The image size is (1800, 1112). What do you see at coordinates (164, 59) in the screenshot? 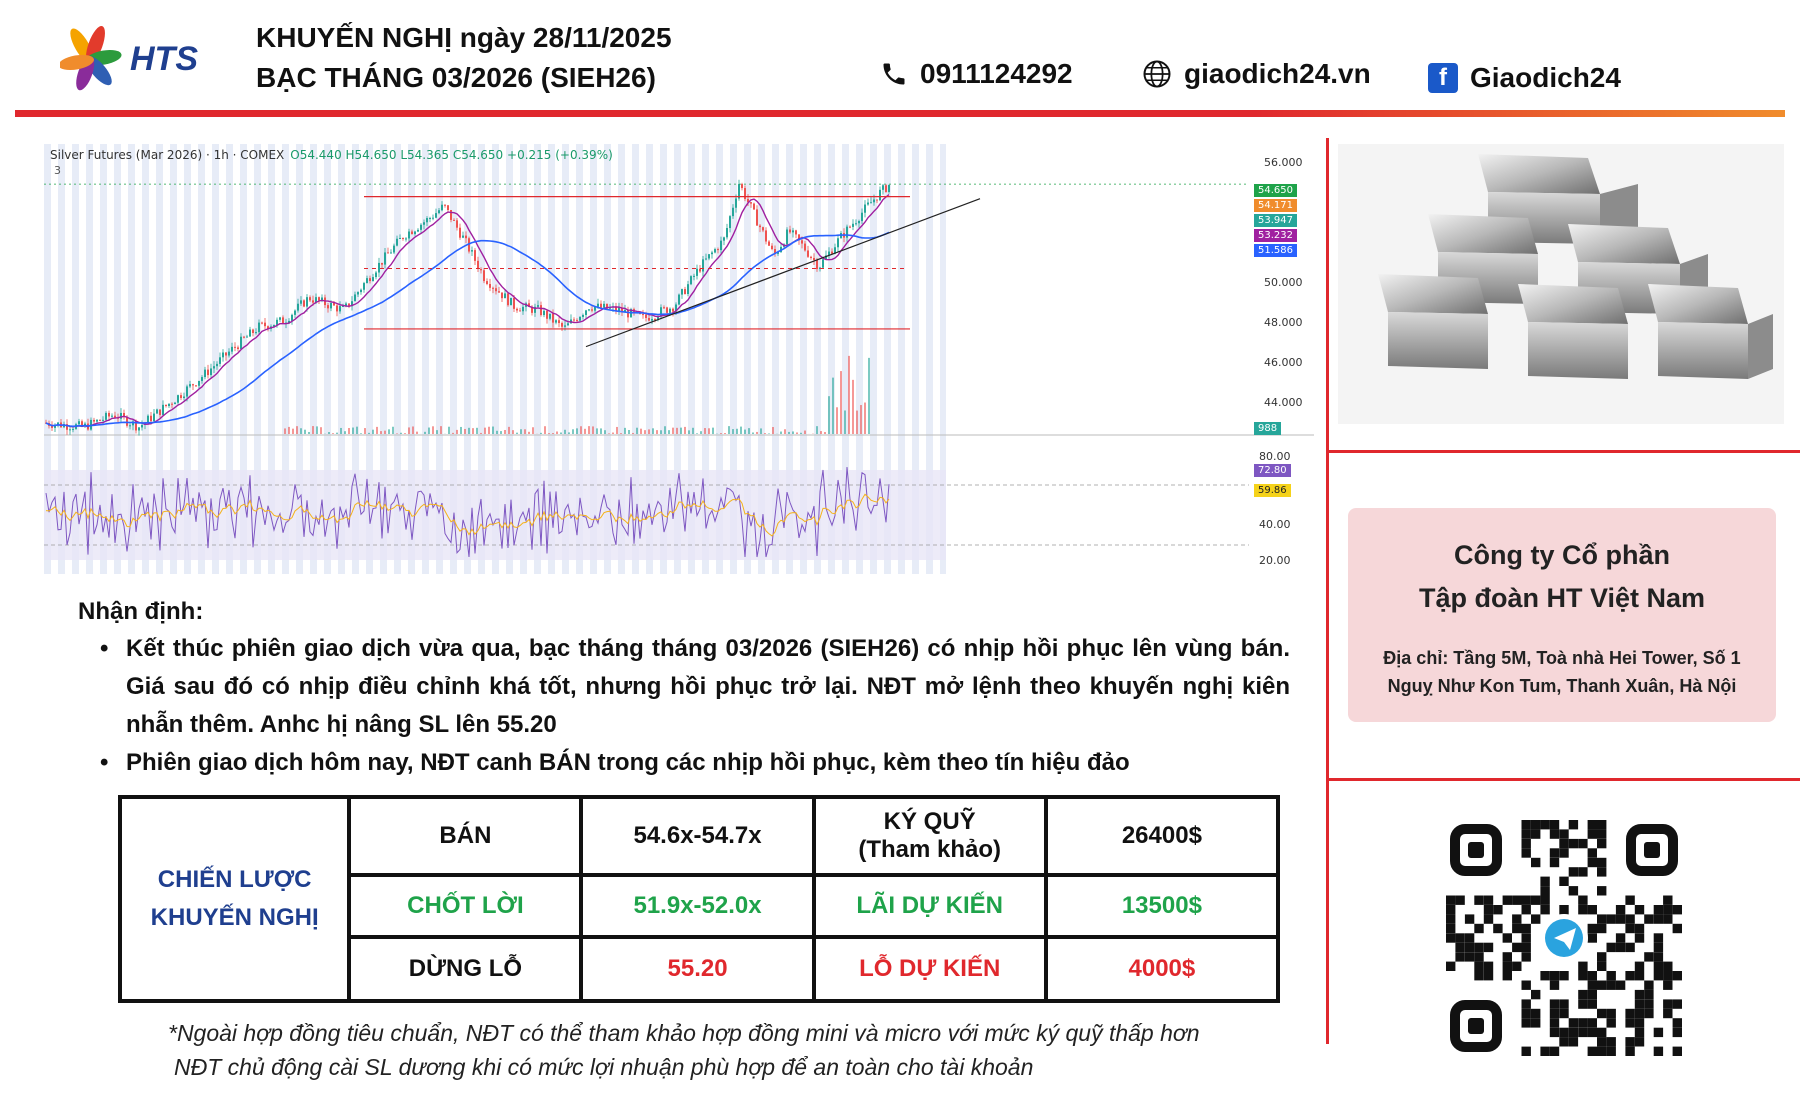
I see `logo-text: HTS` at bounding box center [164, 59].